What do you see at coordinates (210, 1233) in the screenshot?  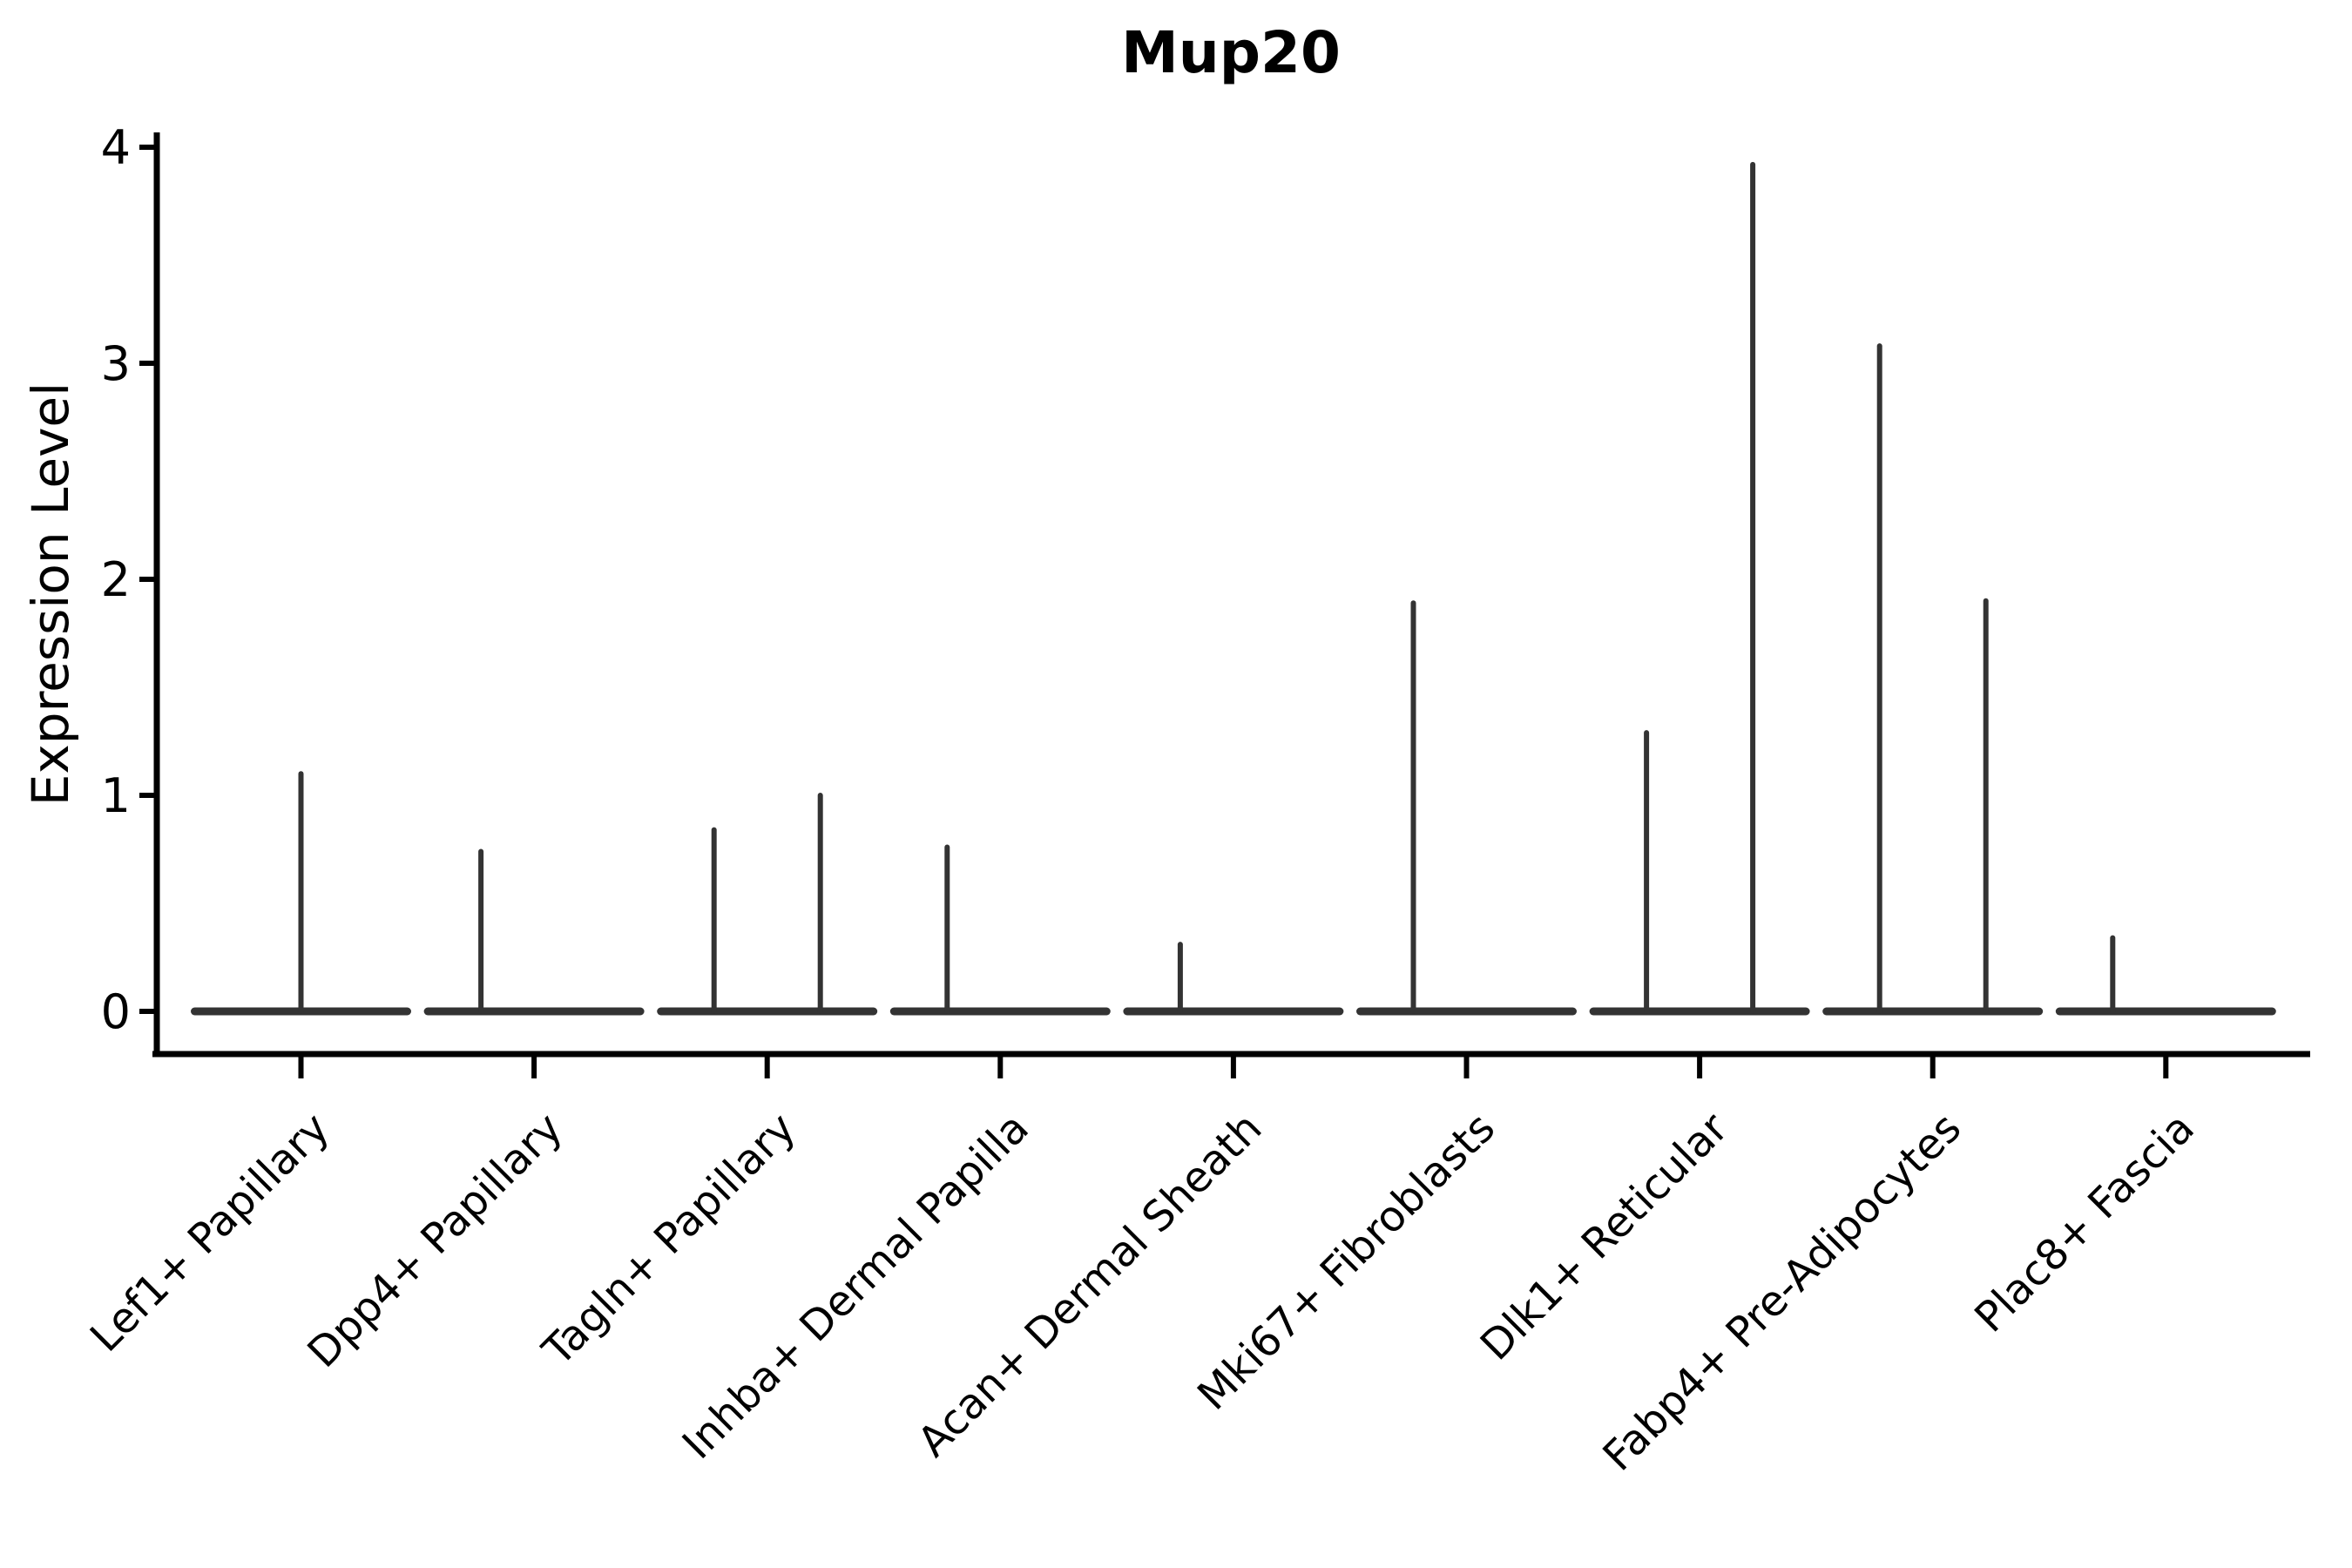 I see `x-tick-label: Lef1+ Papillary` at bounding box center [210, 1233].